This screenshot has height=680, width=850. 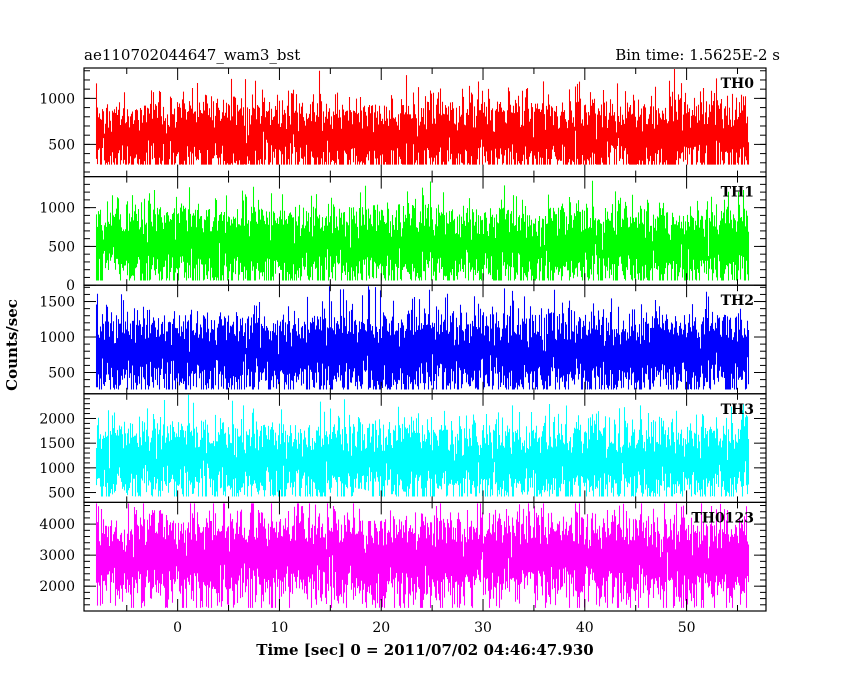 What do you see at coordinates (177, 628) in the screenshot?
I see `x-tick-label: 0` at bounding box center [177, 628].